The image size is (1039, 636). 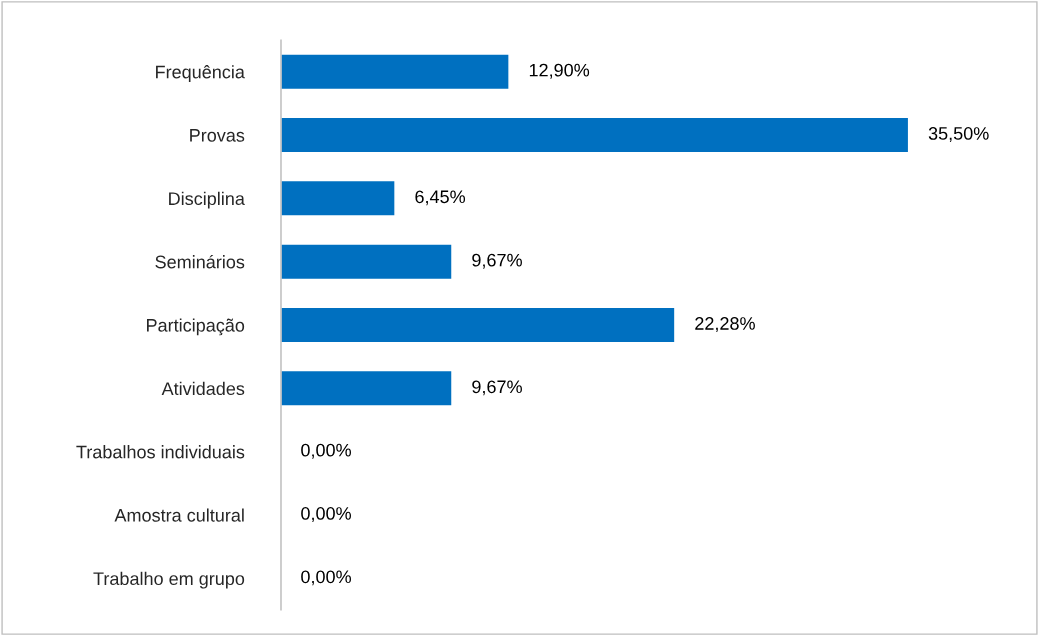 What do you see at coordinates (169, 580) in the screenshot?
I see `y-tick-label: Trabalho em grupo` at bounding box center [169, 580].